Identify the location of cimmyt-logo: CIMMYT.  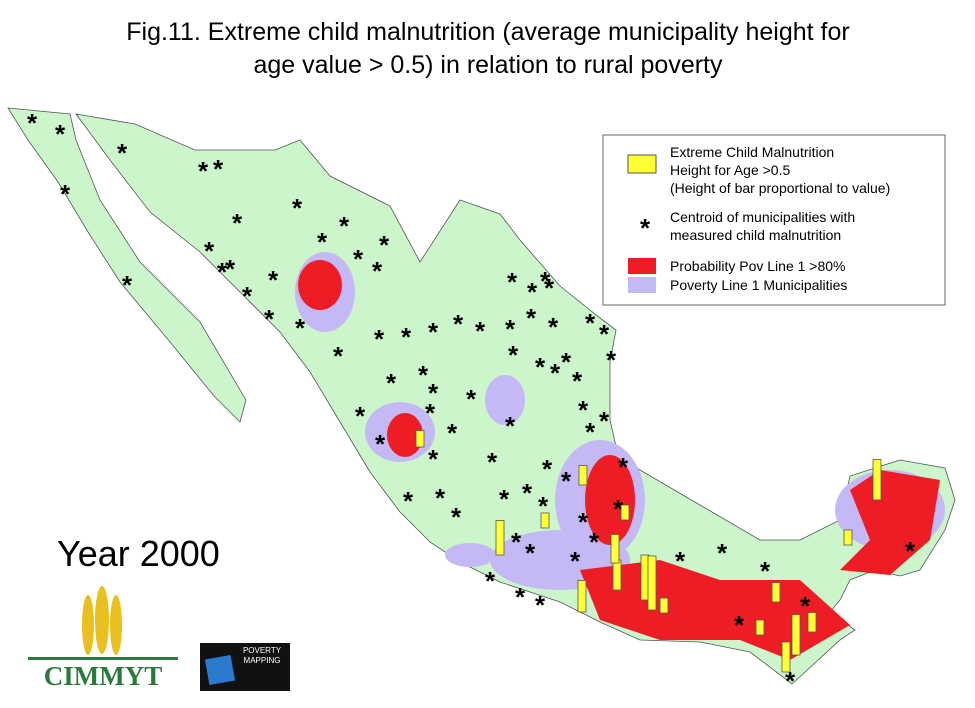
(103, 638).